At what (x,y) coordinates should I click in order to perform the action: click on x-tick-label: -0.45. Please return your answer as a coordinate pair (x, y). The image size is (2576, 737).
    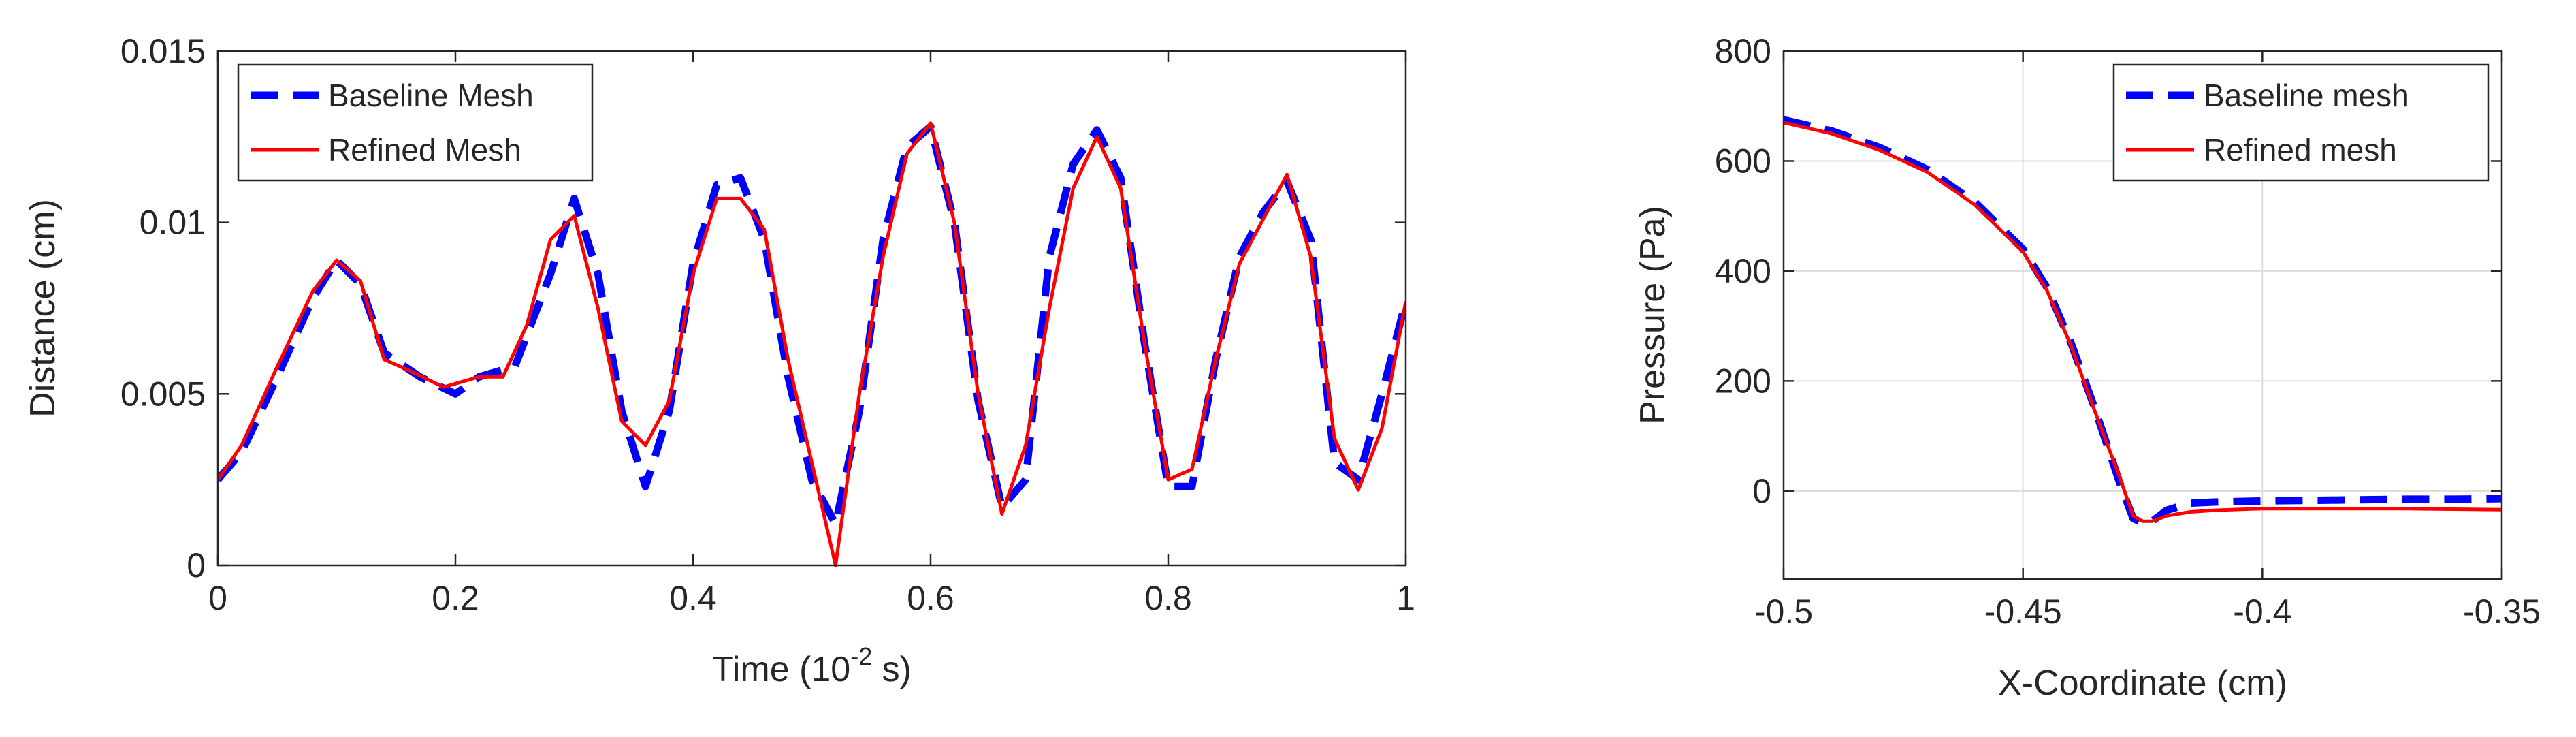
    Looking at the image, I should click on (2023, 612).